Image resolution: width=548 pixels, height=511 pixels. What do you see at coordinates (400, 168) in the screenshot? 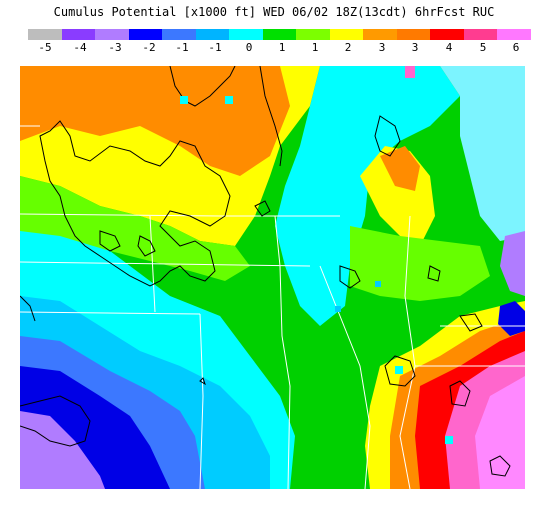
I see `field-orange-east` at bounding box center [400, 168].